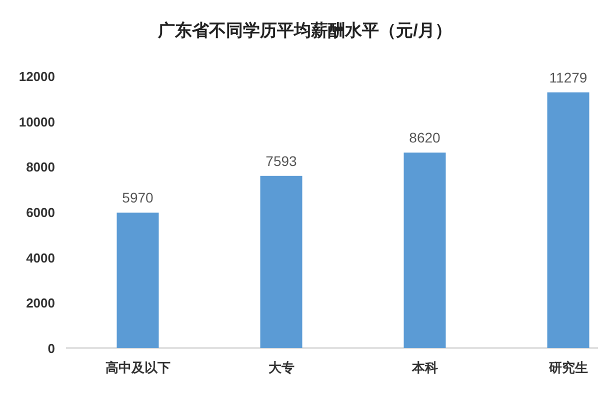 The width and height of the screenshot is (602, 399). Describe the element at coordinates (137, 367) in the screenshot. I see `x-tick-label: 高中及以下` at that location.